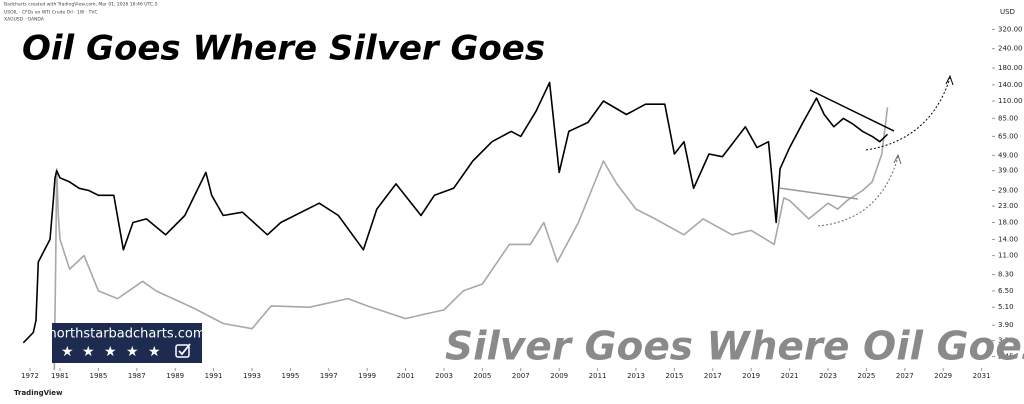  What do you see at coordinates (1008, 155) in the screenshot?
I see `y-tick-label: 49.00` at bounding box center [1008, 155].